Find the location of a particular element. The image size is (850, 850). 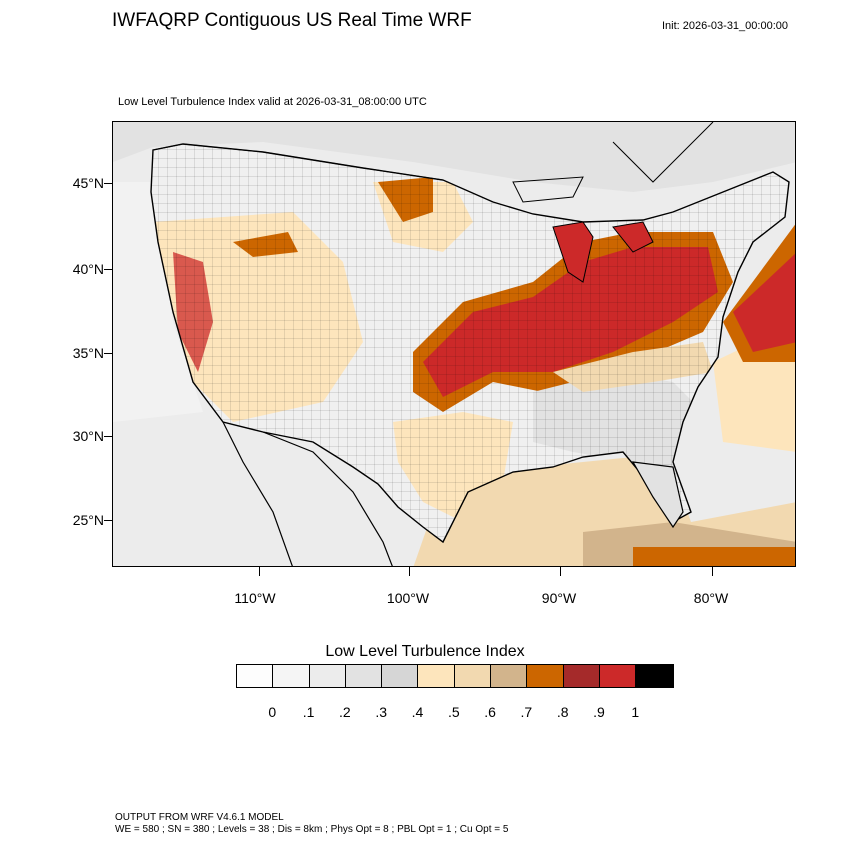

lat-label-30n: 30°N is located at coordinates (88, 436).